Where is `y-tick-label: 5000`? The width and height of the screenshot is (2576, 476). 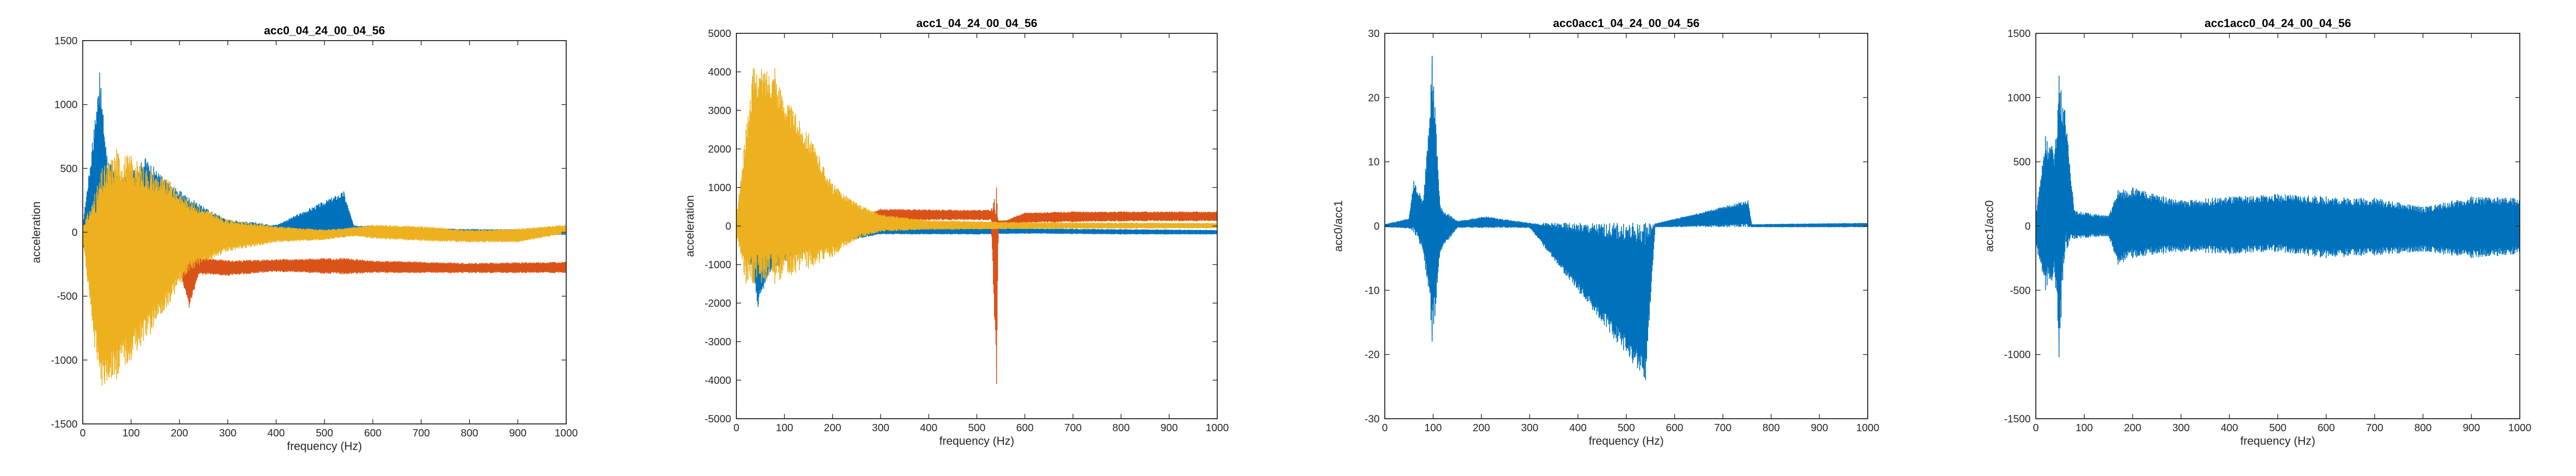 y-tick-label: 5000 is located at coordinates (720, 34).